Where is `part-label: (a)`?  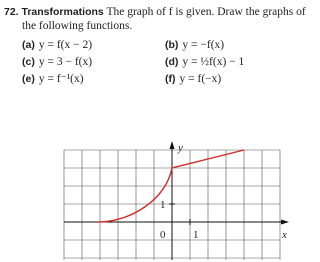 part-label: (a) is located at coordinates (28, 45).